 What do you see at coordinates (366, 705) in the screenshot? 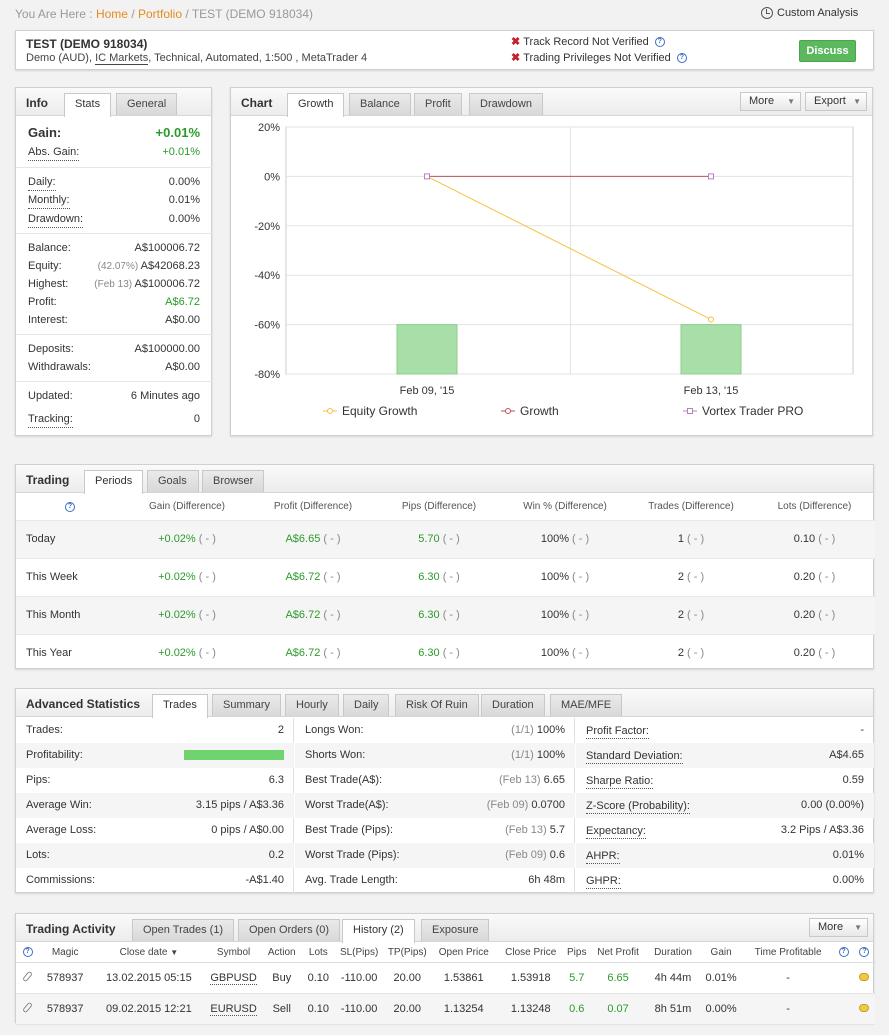
I see `tab-daily: Daily` at bounding box center [366, 705].